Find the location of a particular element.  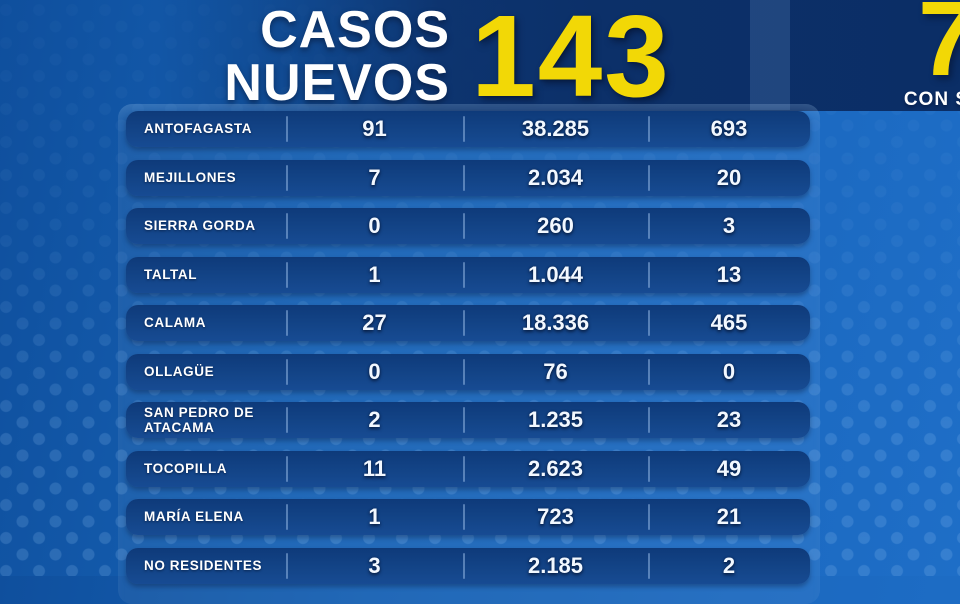

row-value: 76 is located at coordinates (555, 371).